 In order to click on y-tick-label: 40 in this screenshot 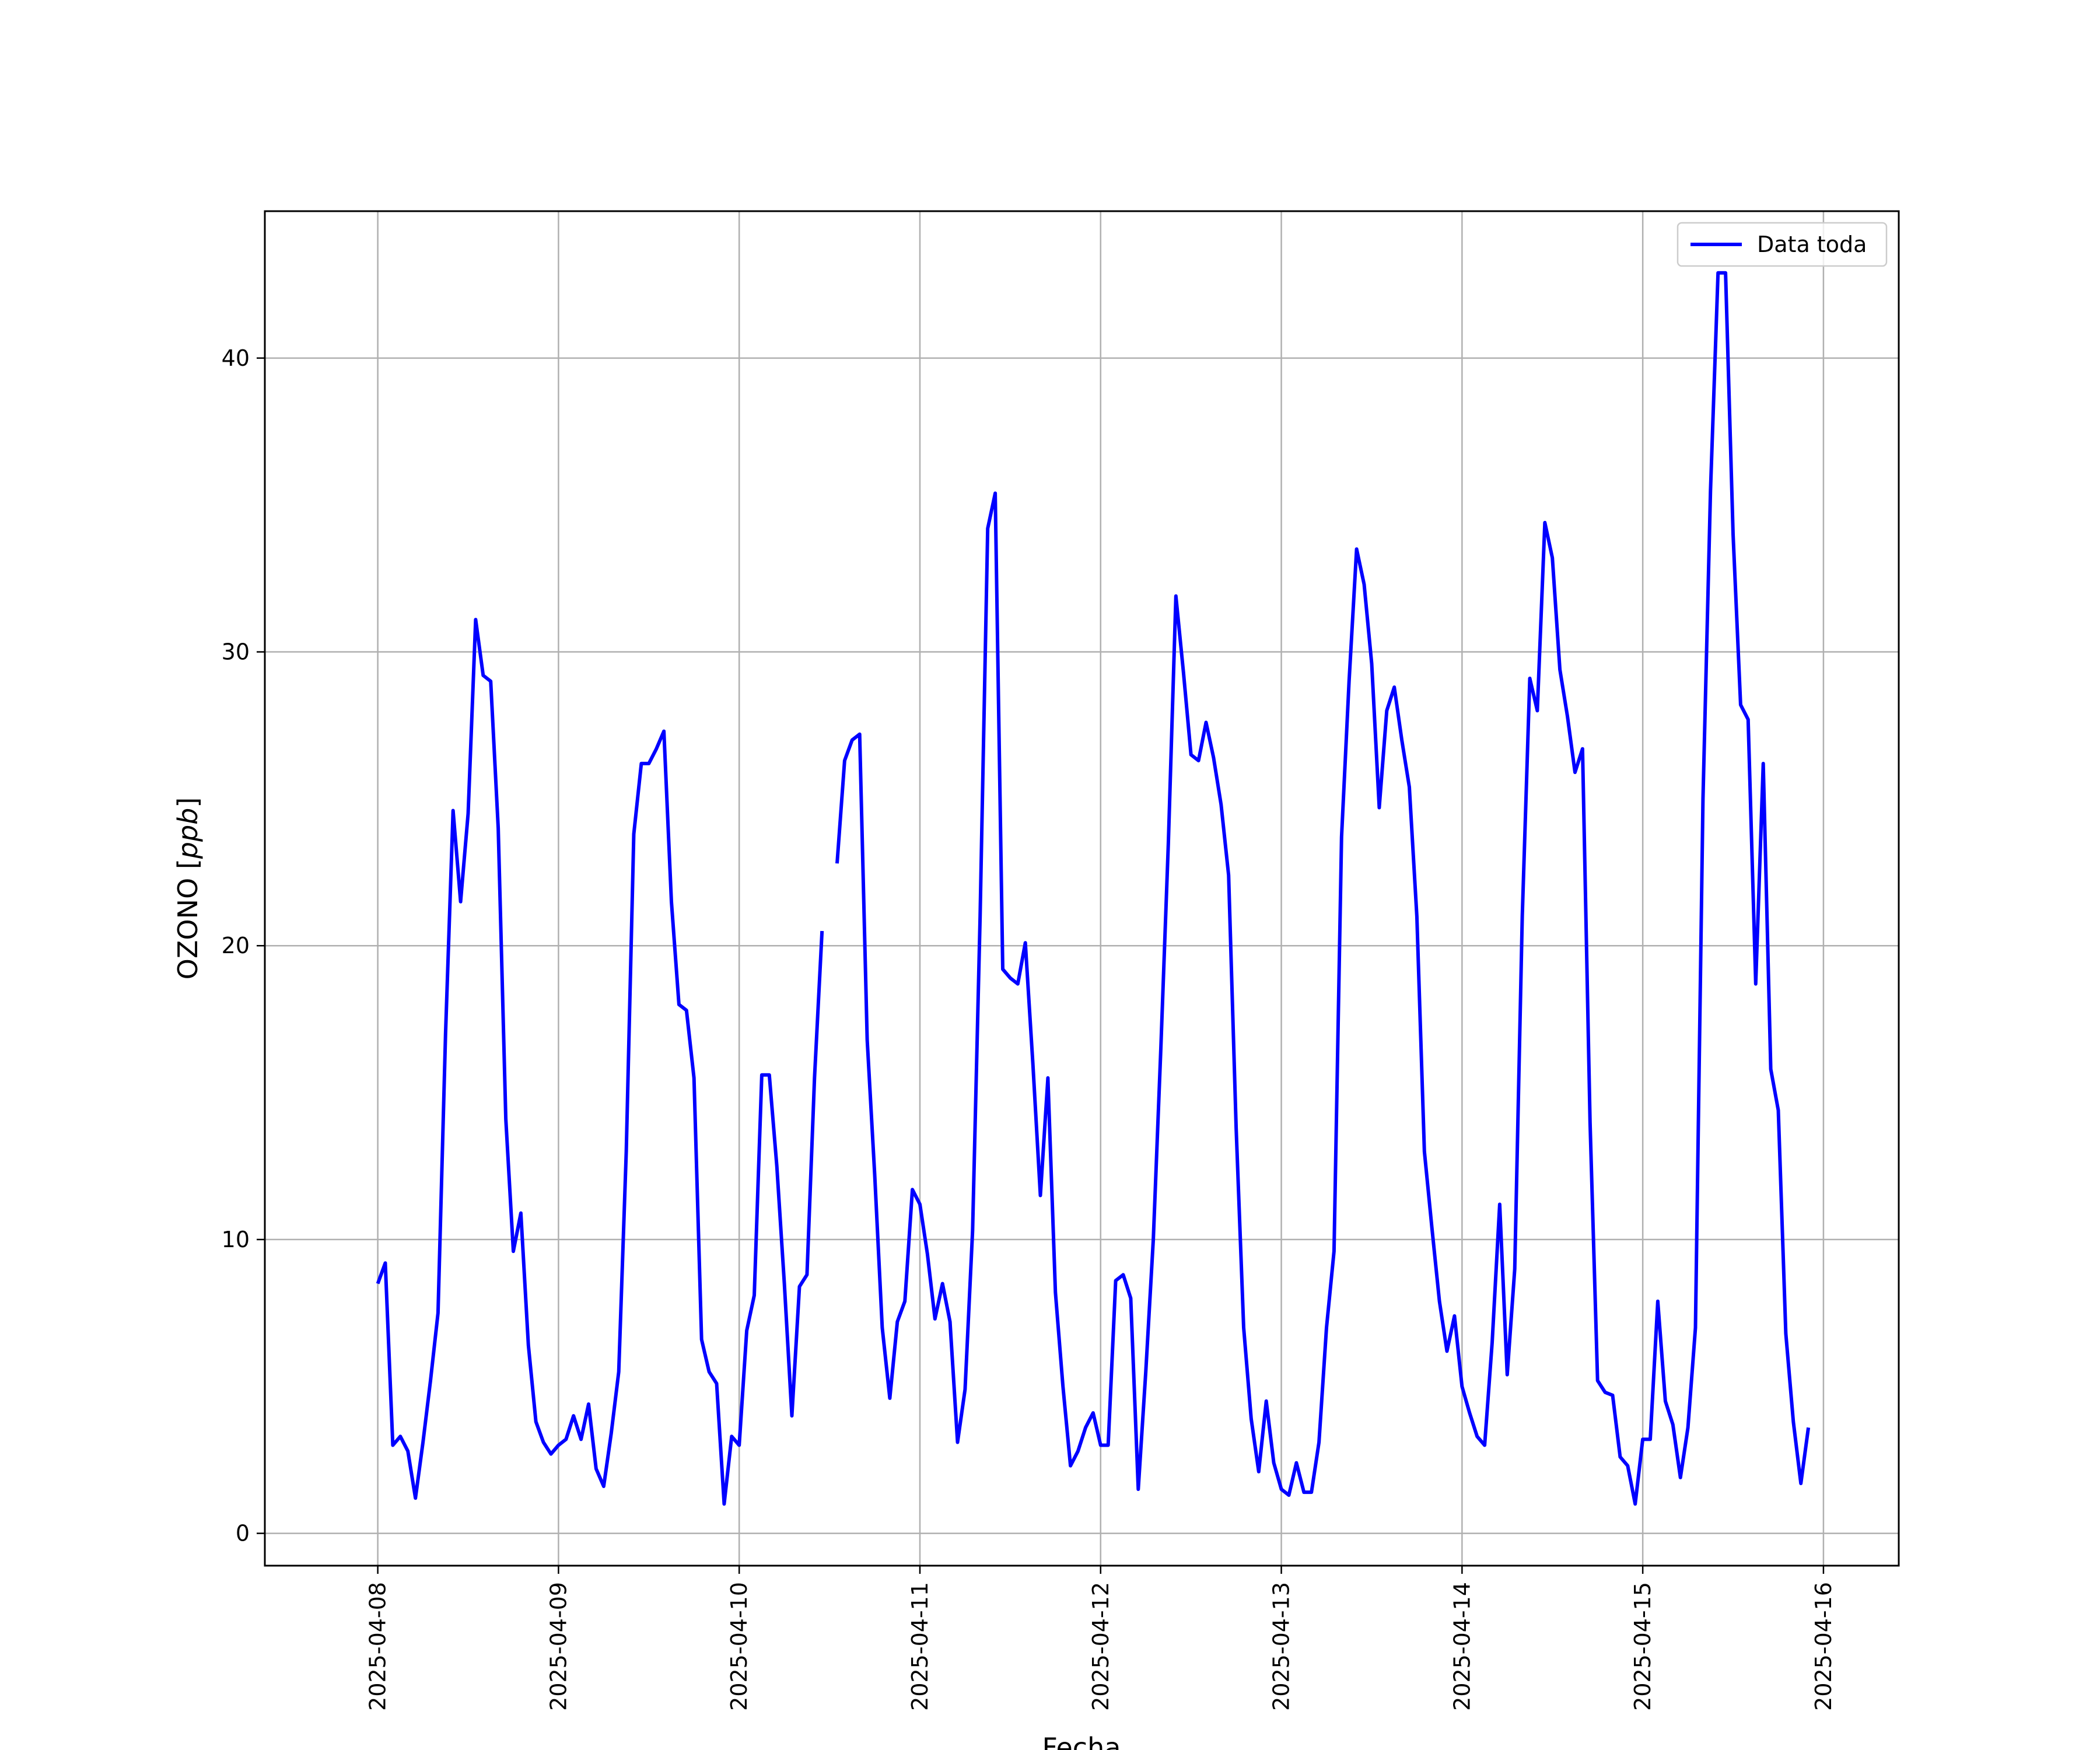, I will do `click(236, 358)`.